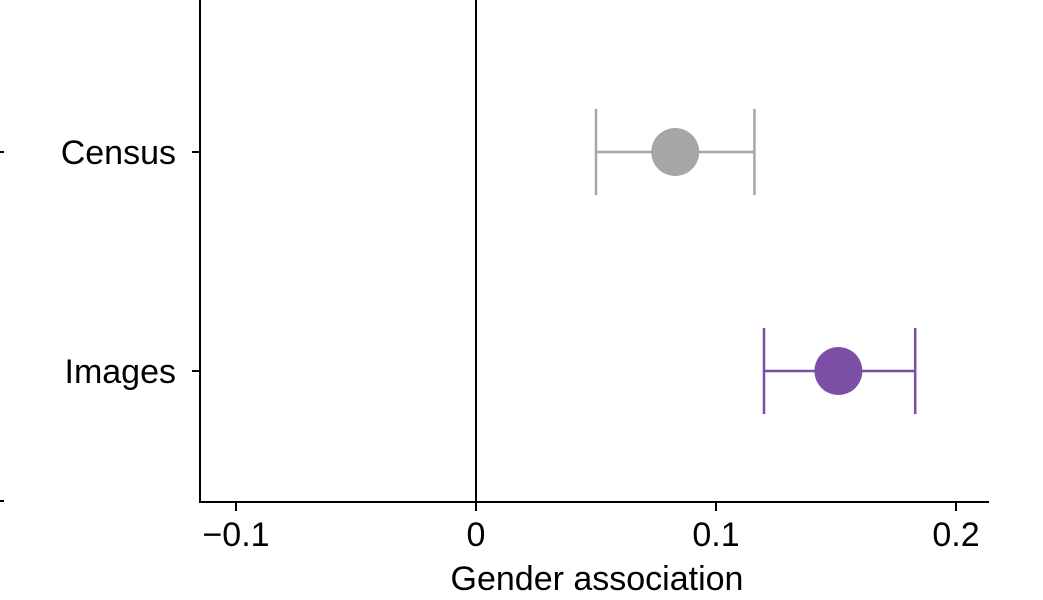 This screenshot has width=1043, height=600. I want to click on x-tick-label: 0, so click(476, 535).